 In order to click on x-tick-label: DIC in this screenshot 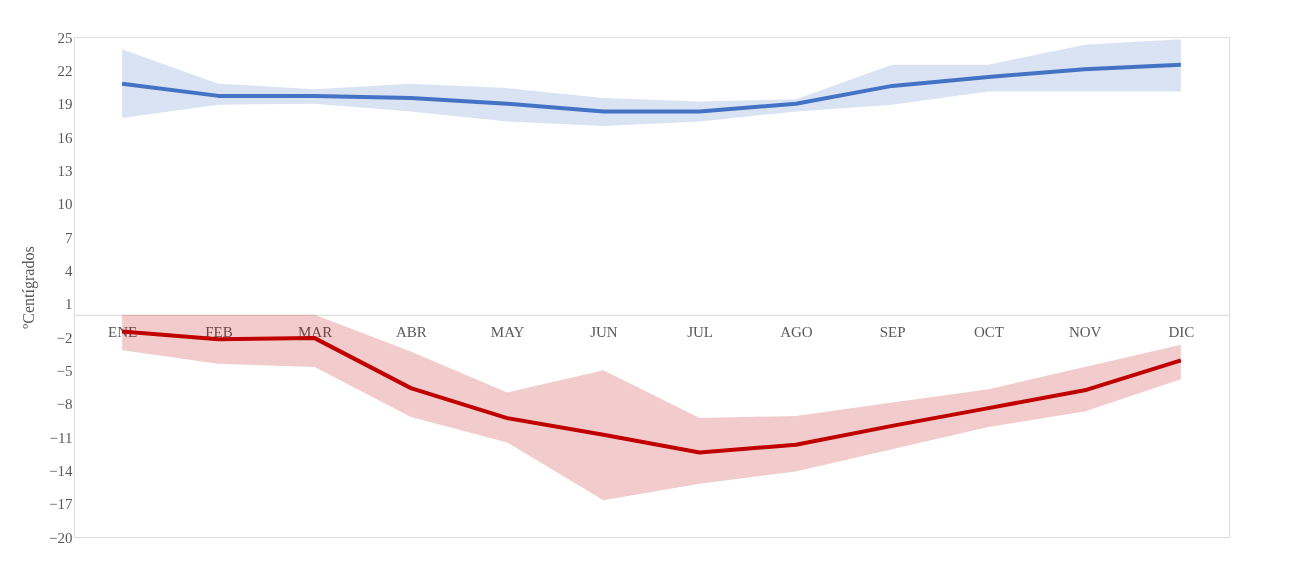, I will do `click(1181, 332)`.